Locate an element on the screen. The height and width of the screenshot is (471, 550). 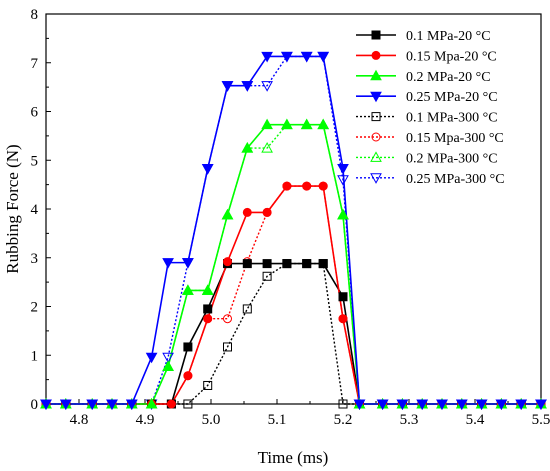
legend-label: 0.15 Mpa-300 °C is located at coordinates (455, 138).